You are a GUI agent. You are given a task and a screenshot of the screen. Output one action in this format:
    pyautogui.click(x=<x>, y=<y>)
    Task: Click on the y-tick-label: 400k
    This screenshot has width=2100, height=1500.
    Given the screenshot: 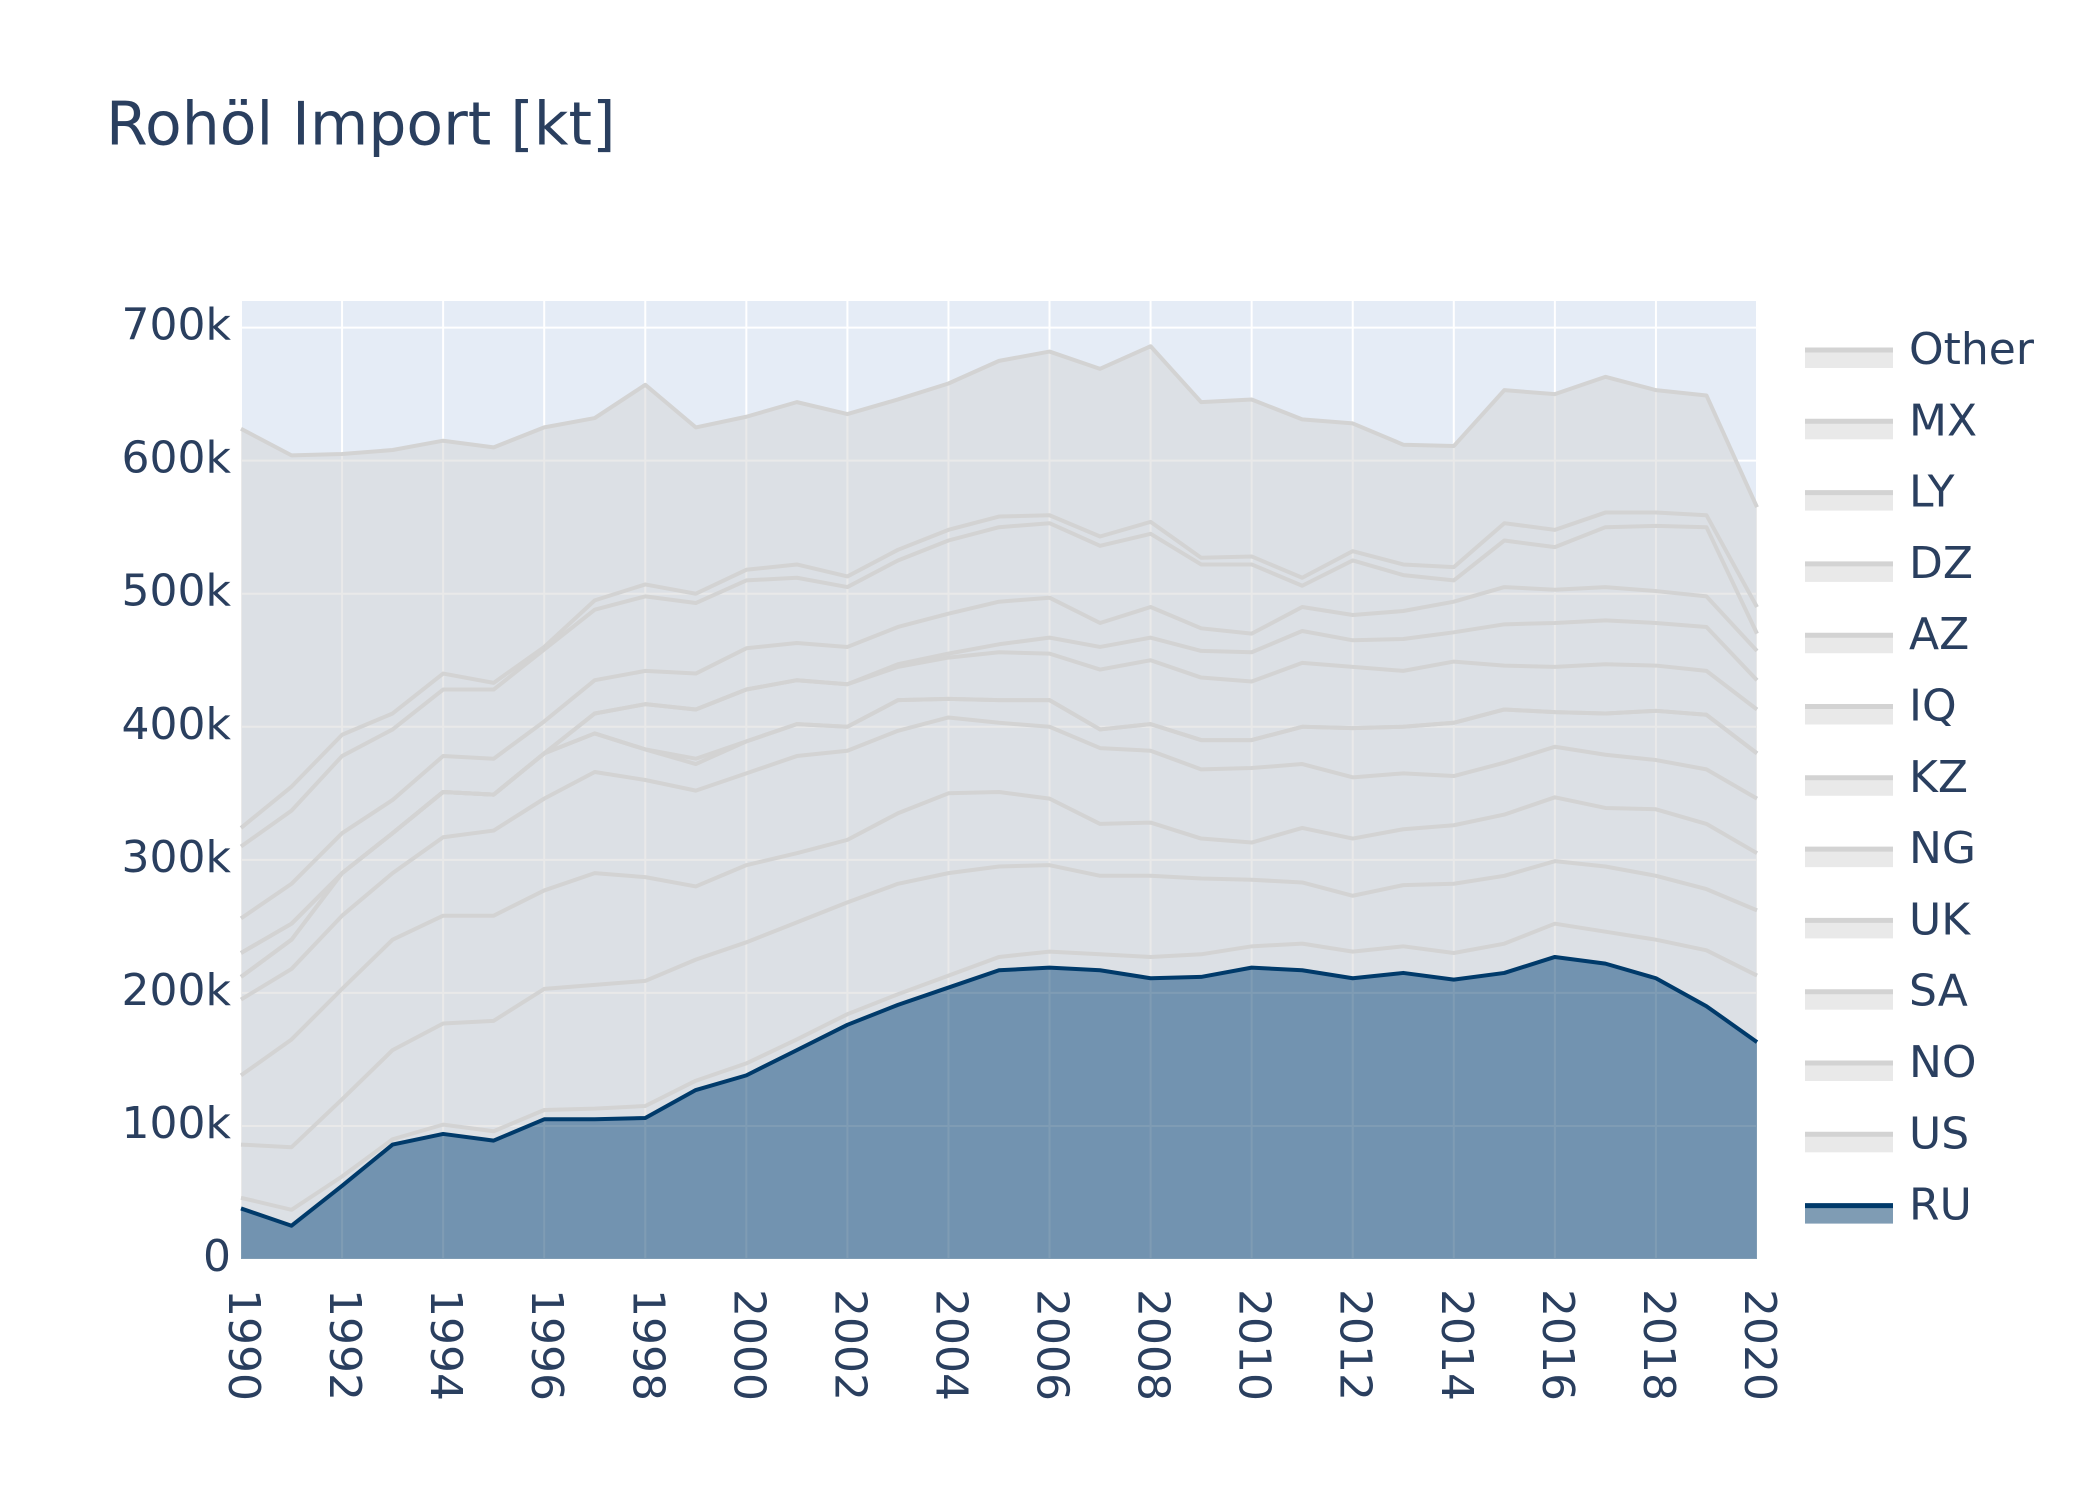 What is the action you would take?
    pyautogui.click(x=177, y=724)
    